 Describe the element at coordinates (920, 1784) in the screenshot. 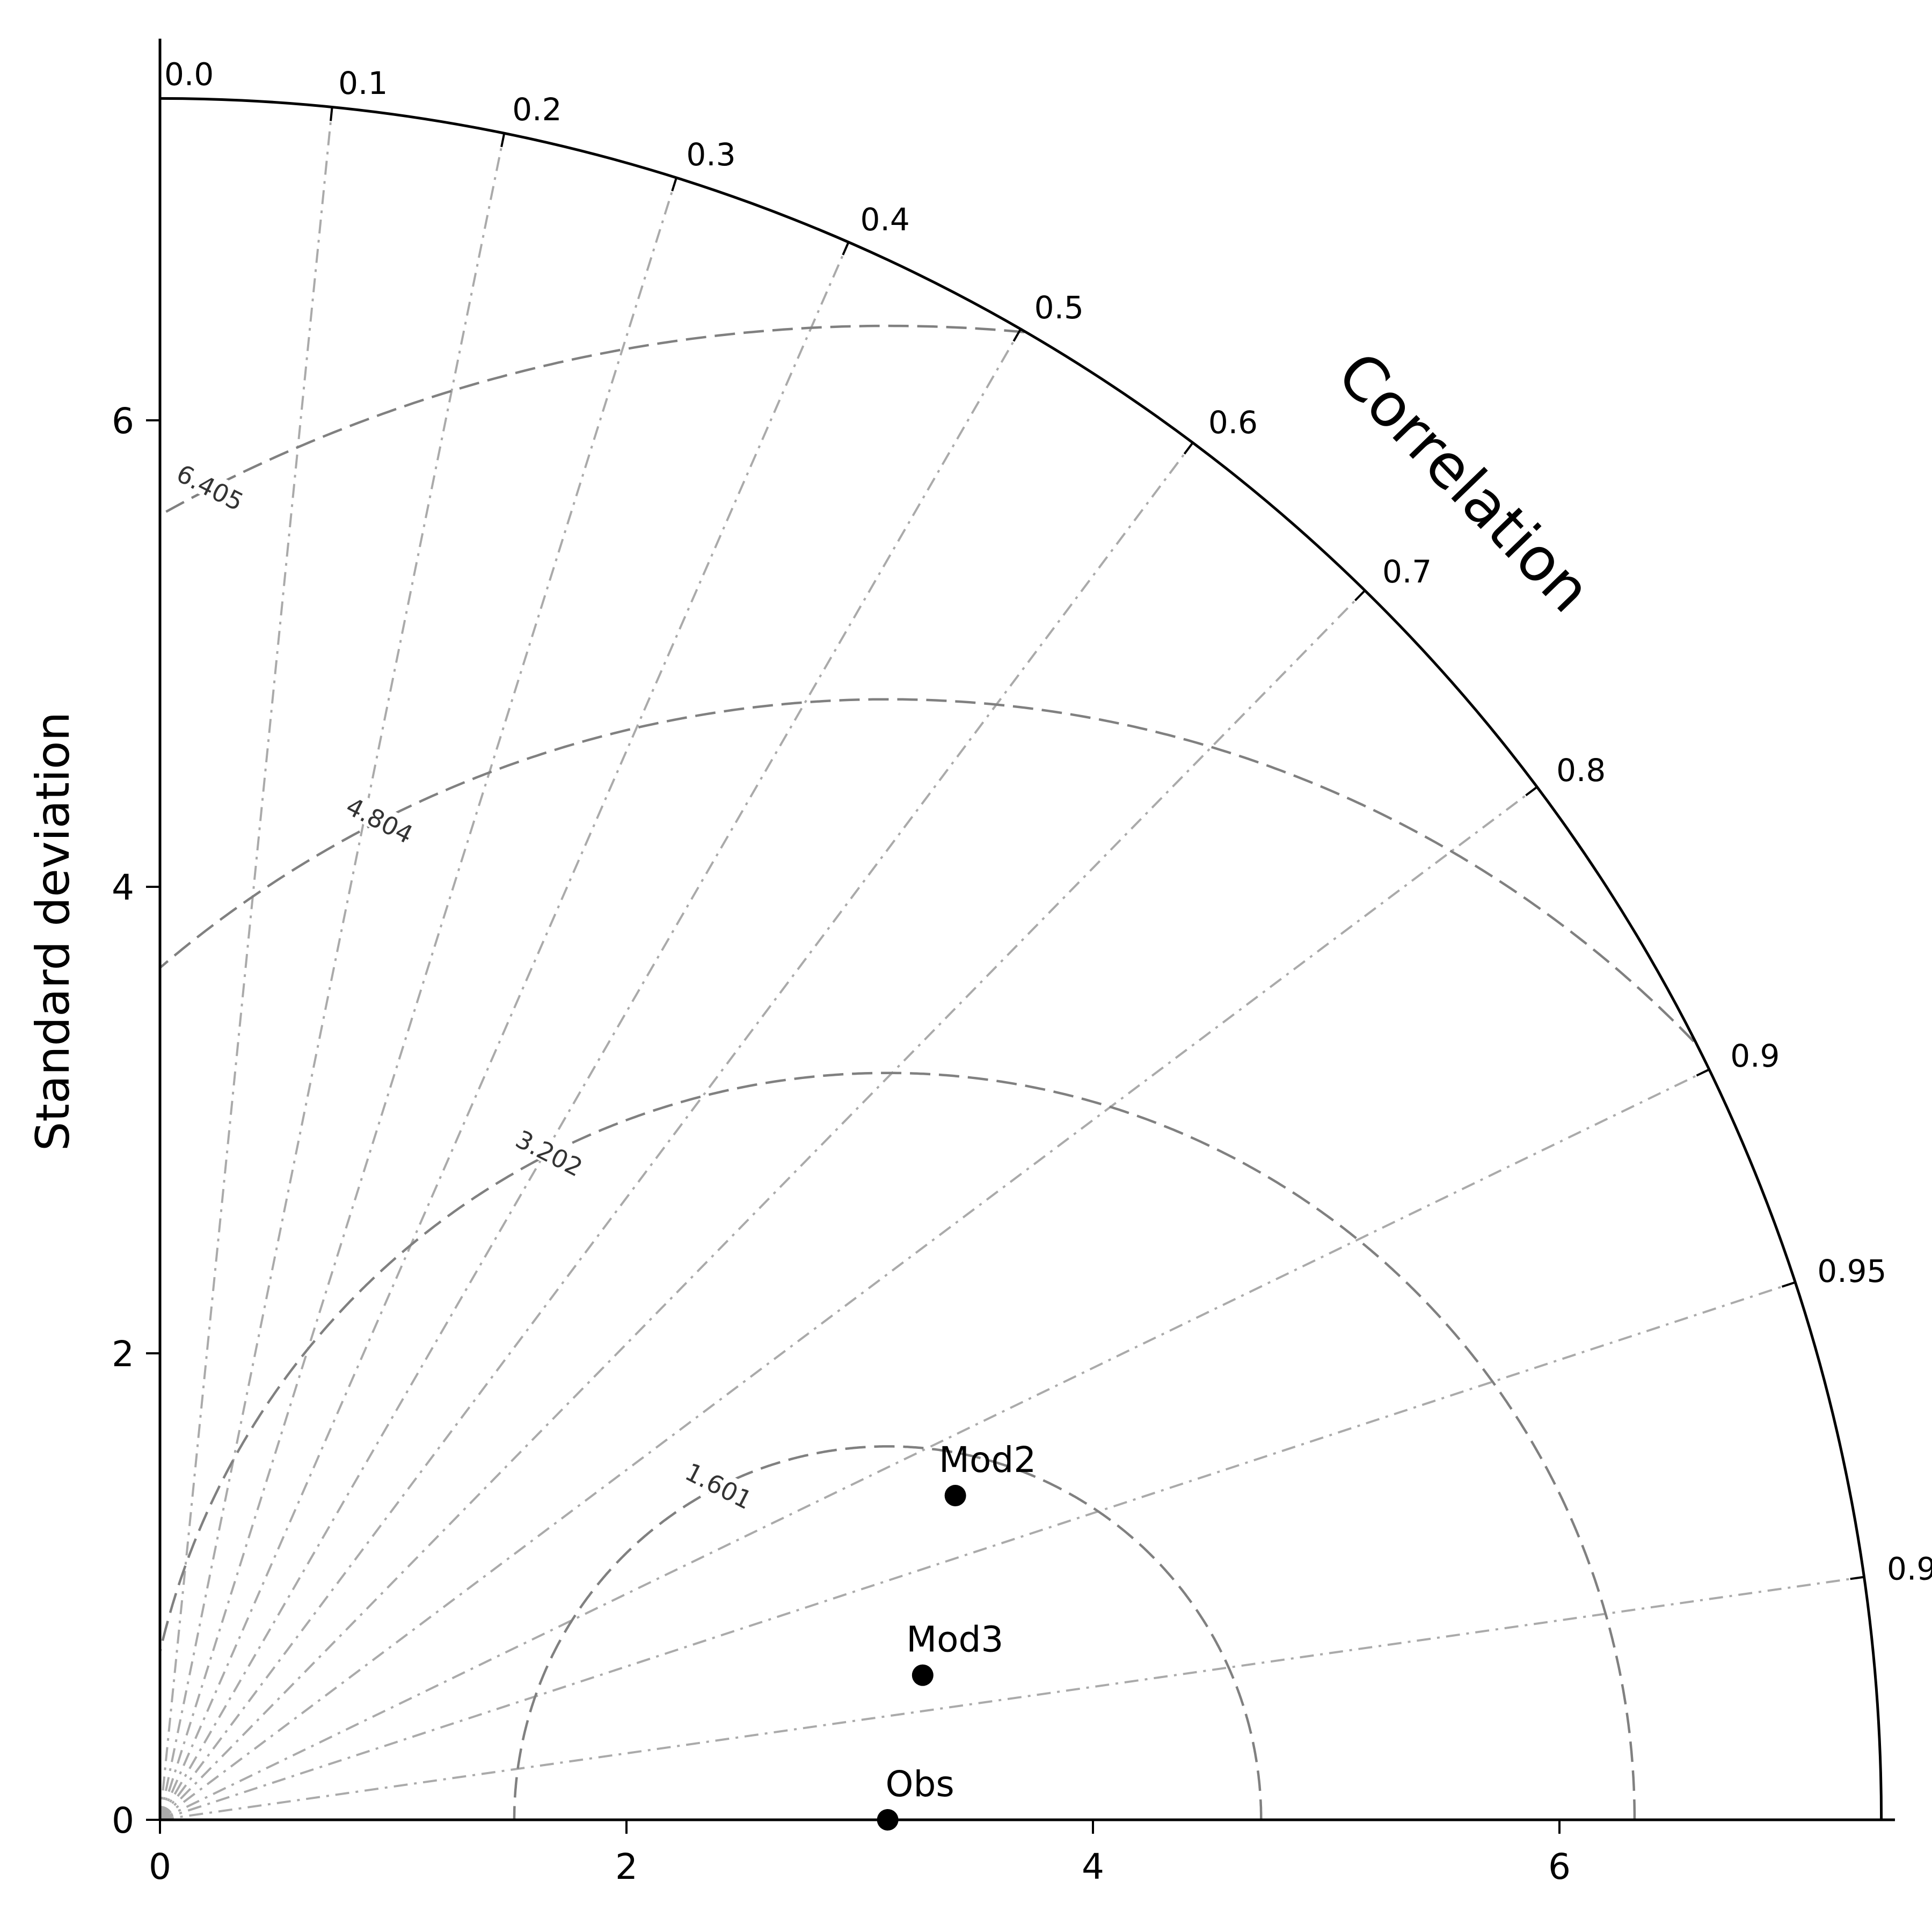

I see `data-point-label: Obs` at that location.